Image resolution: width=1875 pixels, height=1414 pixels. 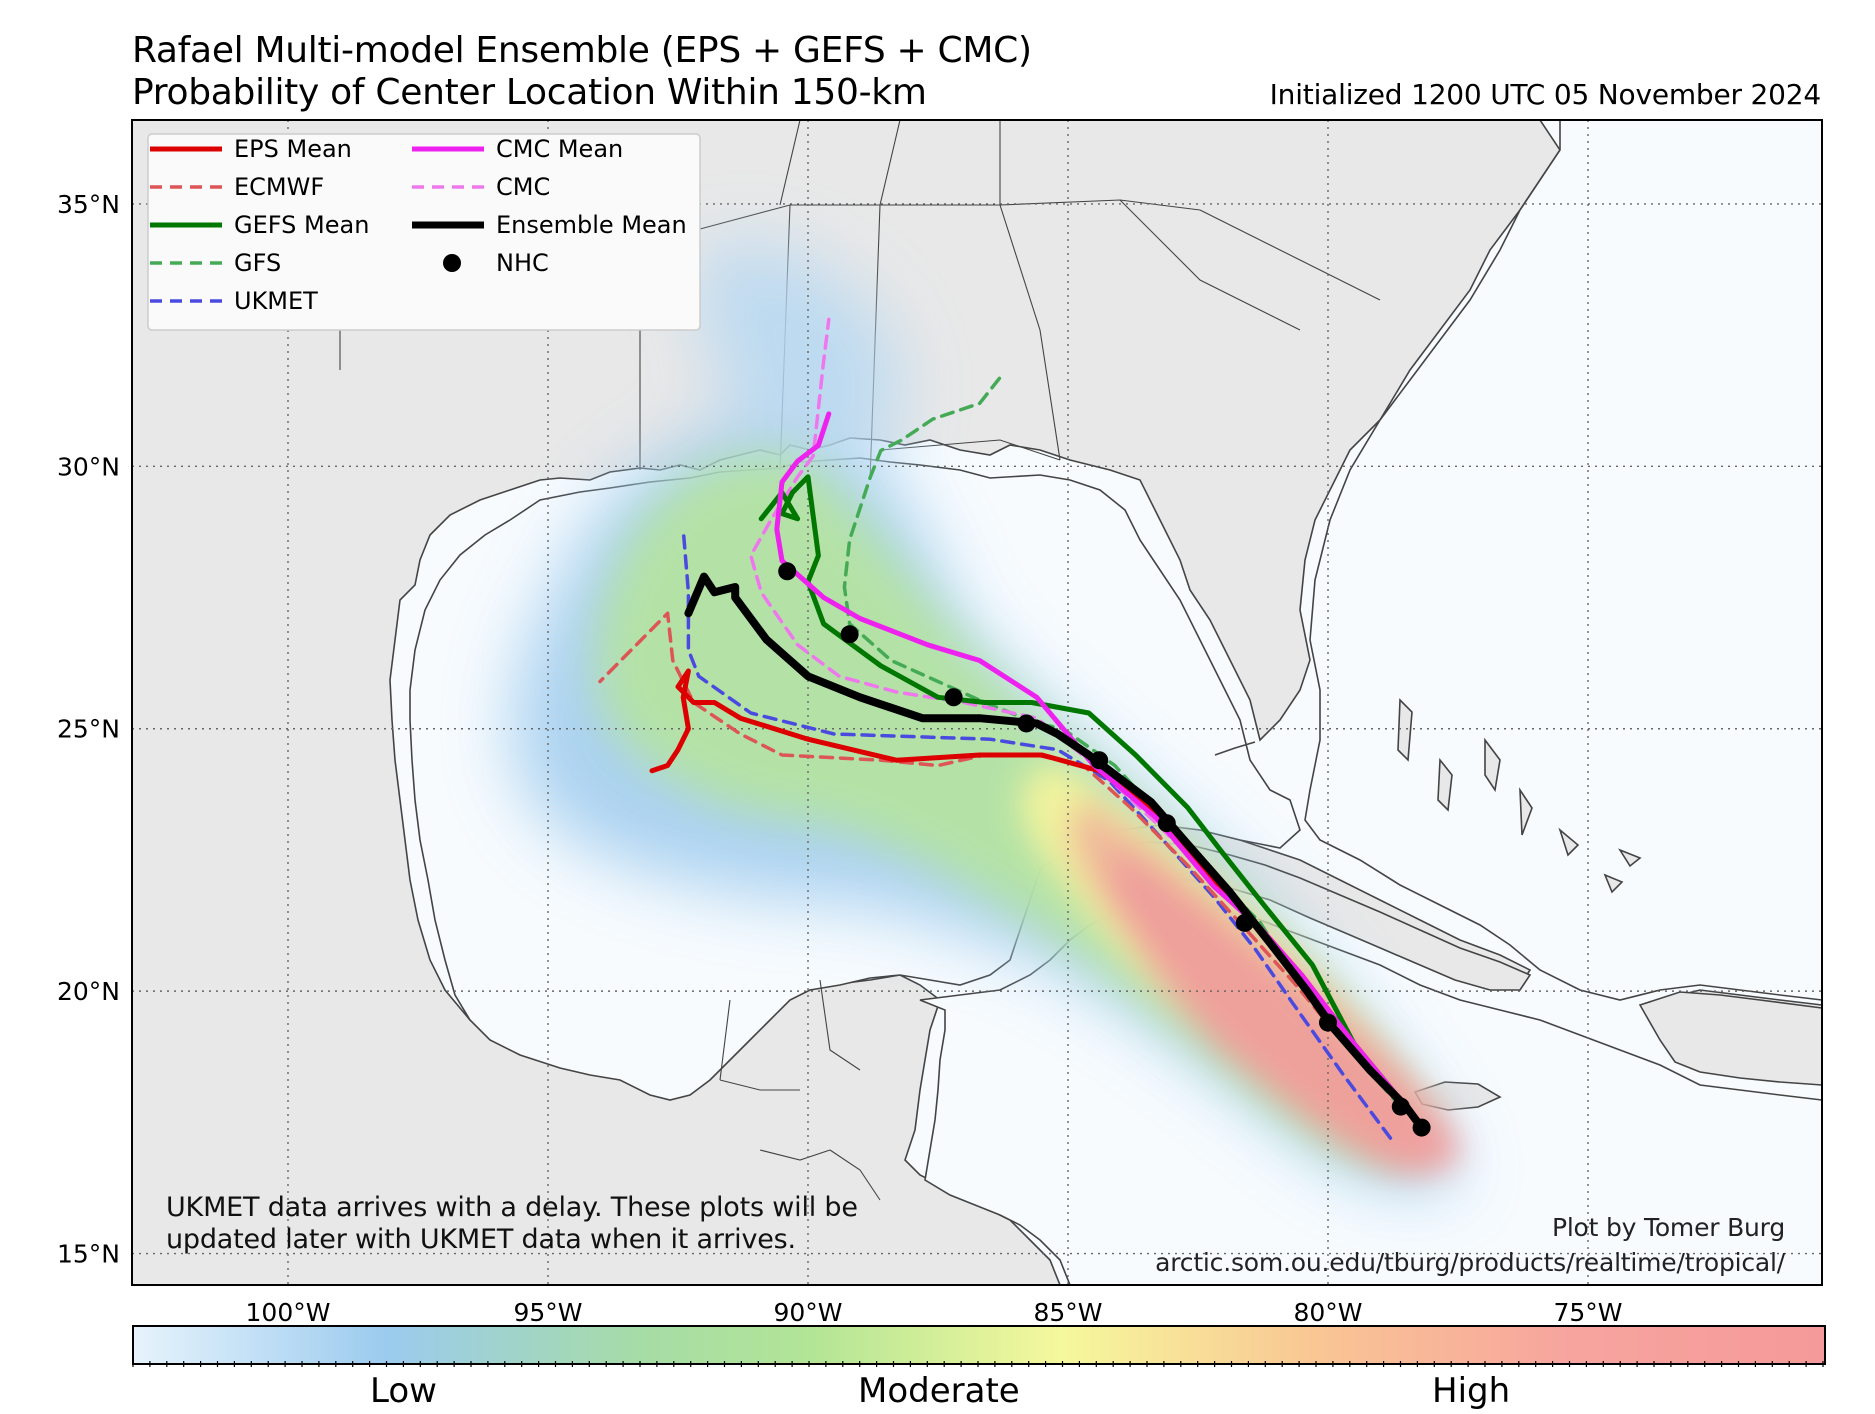 I want to click on colorbar-label-moderate: Moderate, so click(x=939, y=1391).